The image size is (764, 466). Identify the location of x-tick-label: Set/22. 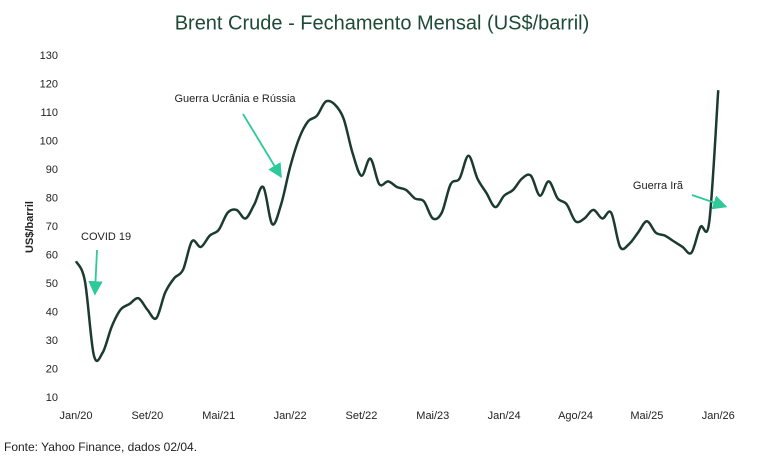
(362, 416).